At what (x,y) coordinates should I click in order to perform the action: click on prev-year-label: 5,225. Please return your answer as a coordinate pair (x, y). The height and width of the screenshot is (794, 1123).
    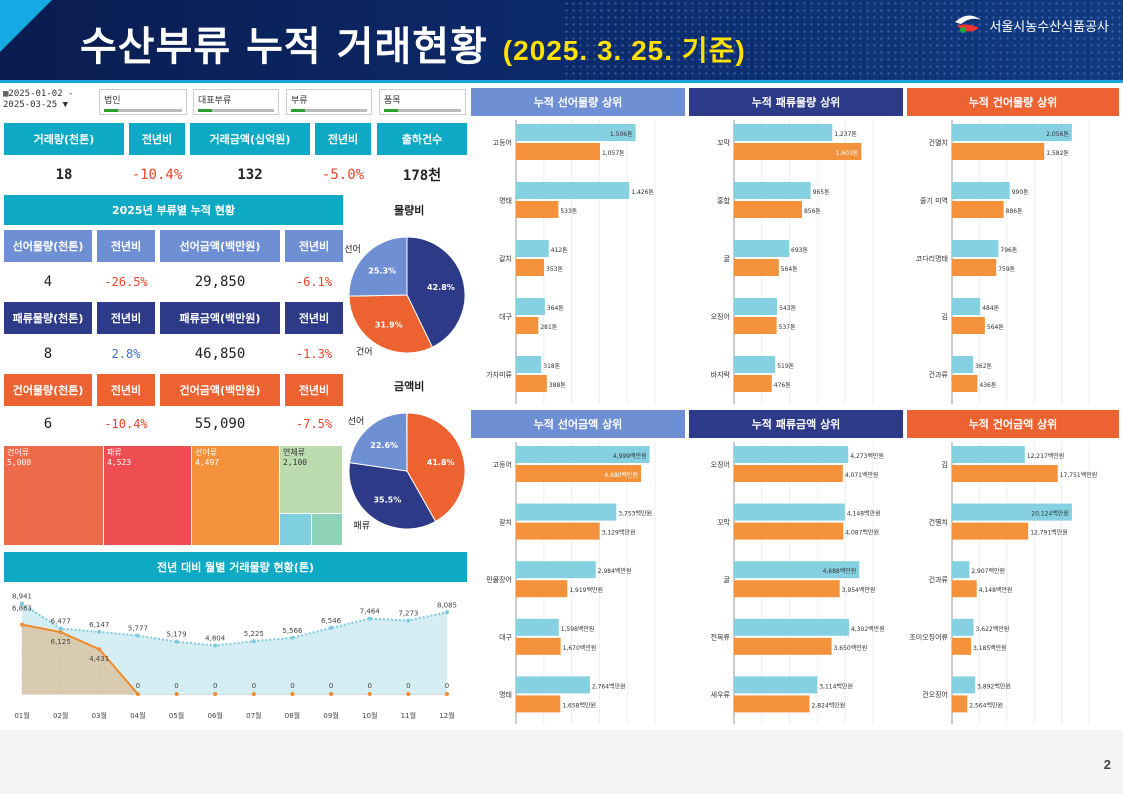
    Looking at the image, I should click on (254, 634).